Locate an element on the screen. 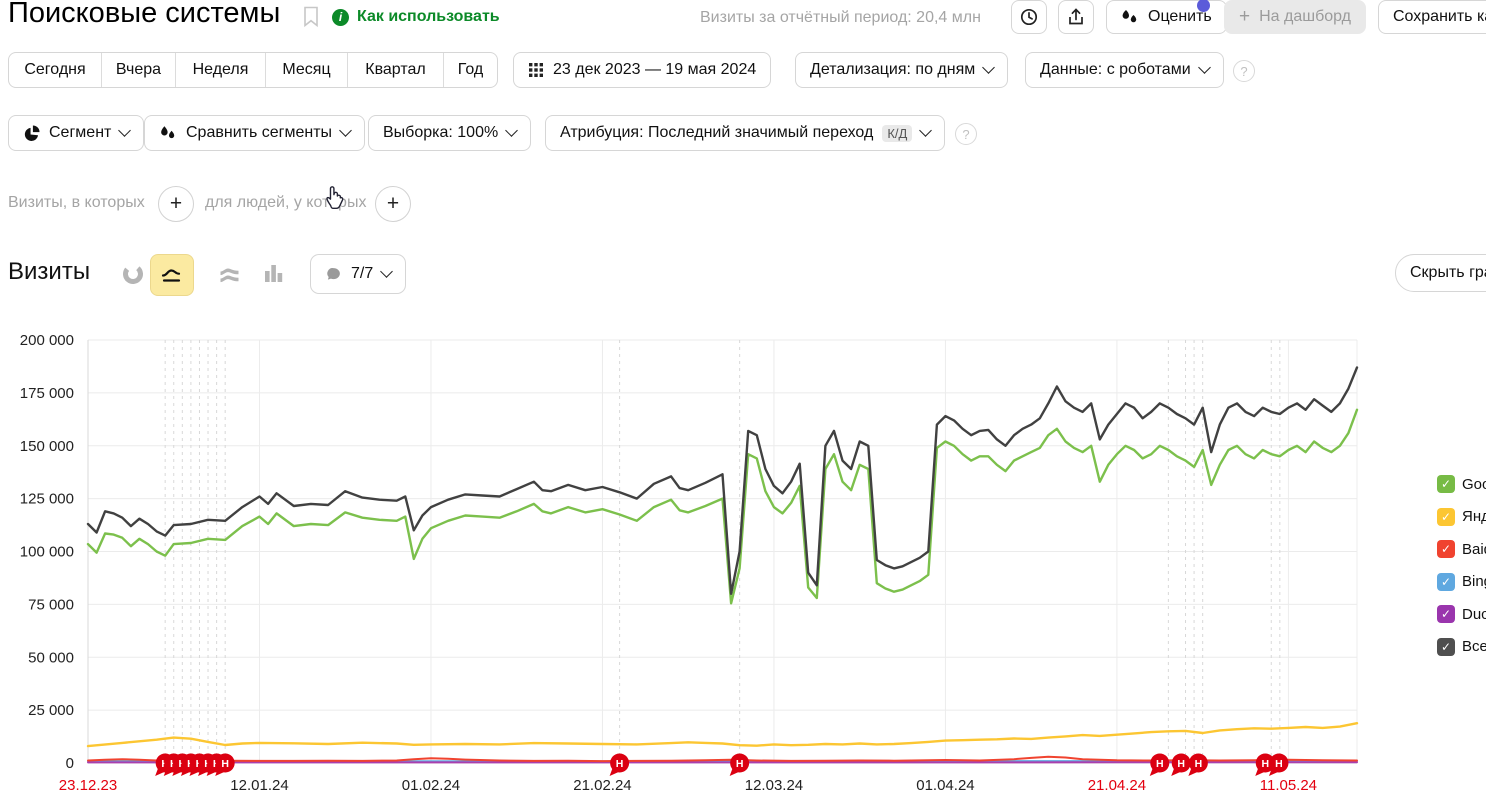 This screenshot has height=804, width=1486. chart-type-bar-button is located at coordinates (273, 274).